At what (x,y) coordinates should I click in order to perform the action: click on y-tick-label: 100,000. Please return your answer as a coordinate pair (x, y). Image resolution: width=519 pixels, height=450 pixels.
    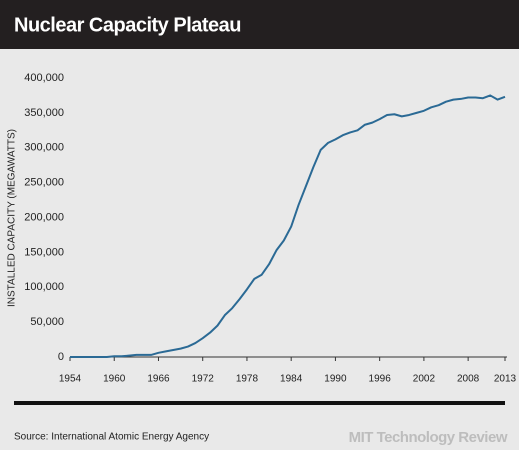
    Looking at the image, I should click on (44, 287).